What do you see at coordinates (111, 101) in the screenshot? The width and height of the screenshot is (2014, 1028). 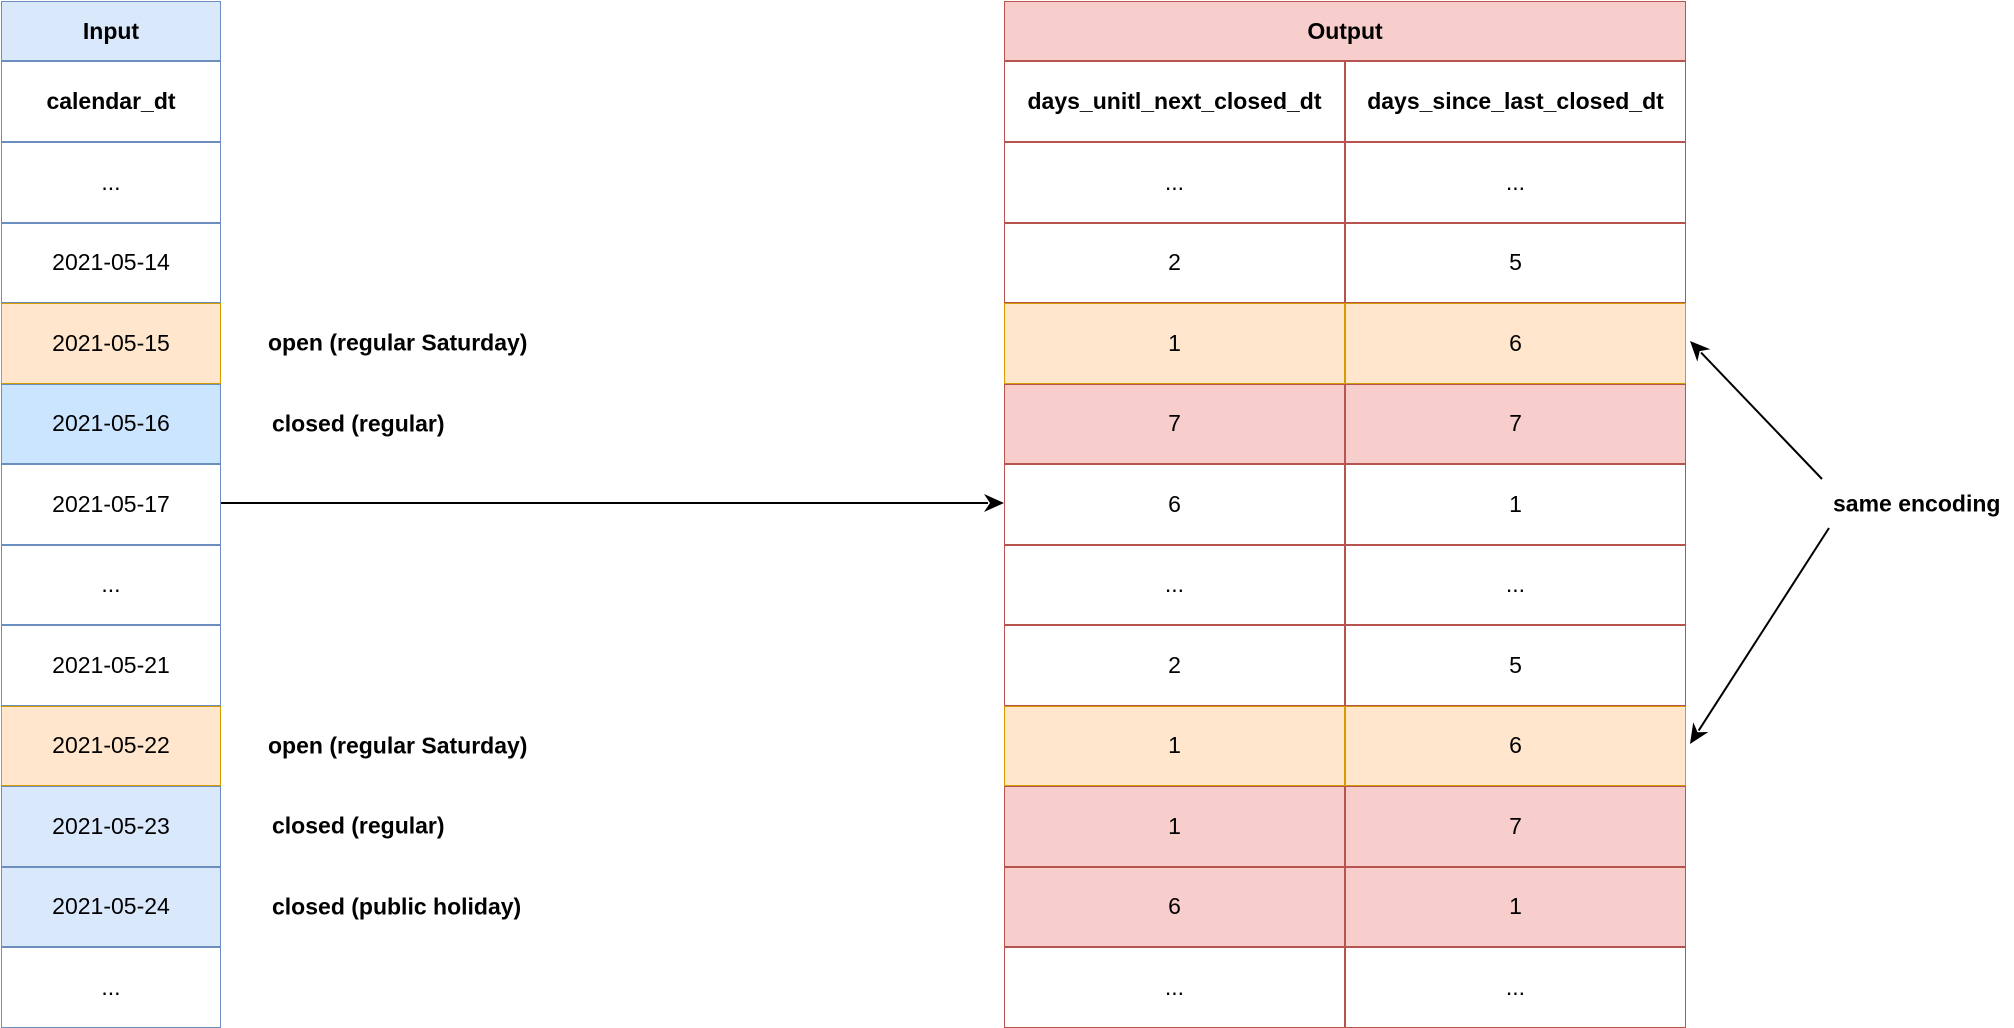 I see `input-column-header: calendar_dt` at bounding box center [111, 101].